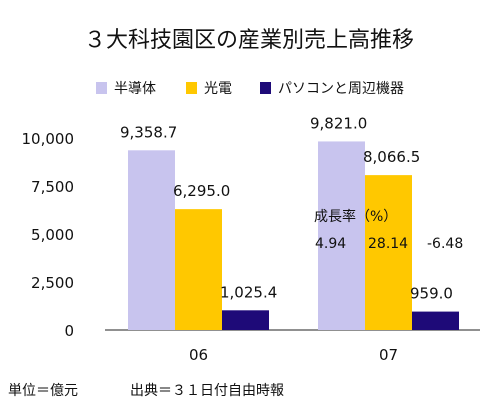  I want to click on y-axis-ticks: 0 2,500 5,000 7,500 10,000, so click(48, 235).